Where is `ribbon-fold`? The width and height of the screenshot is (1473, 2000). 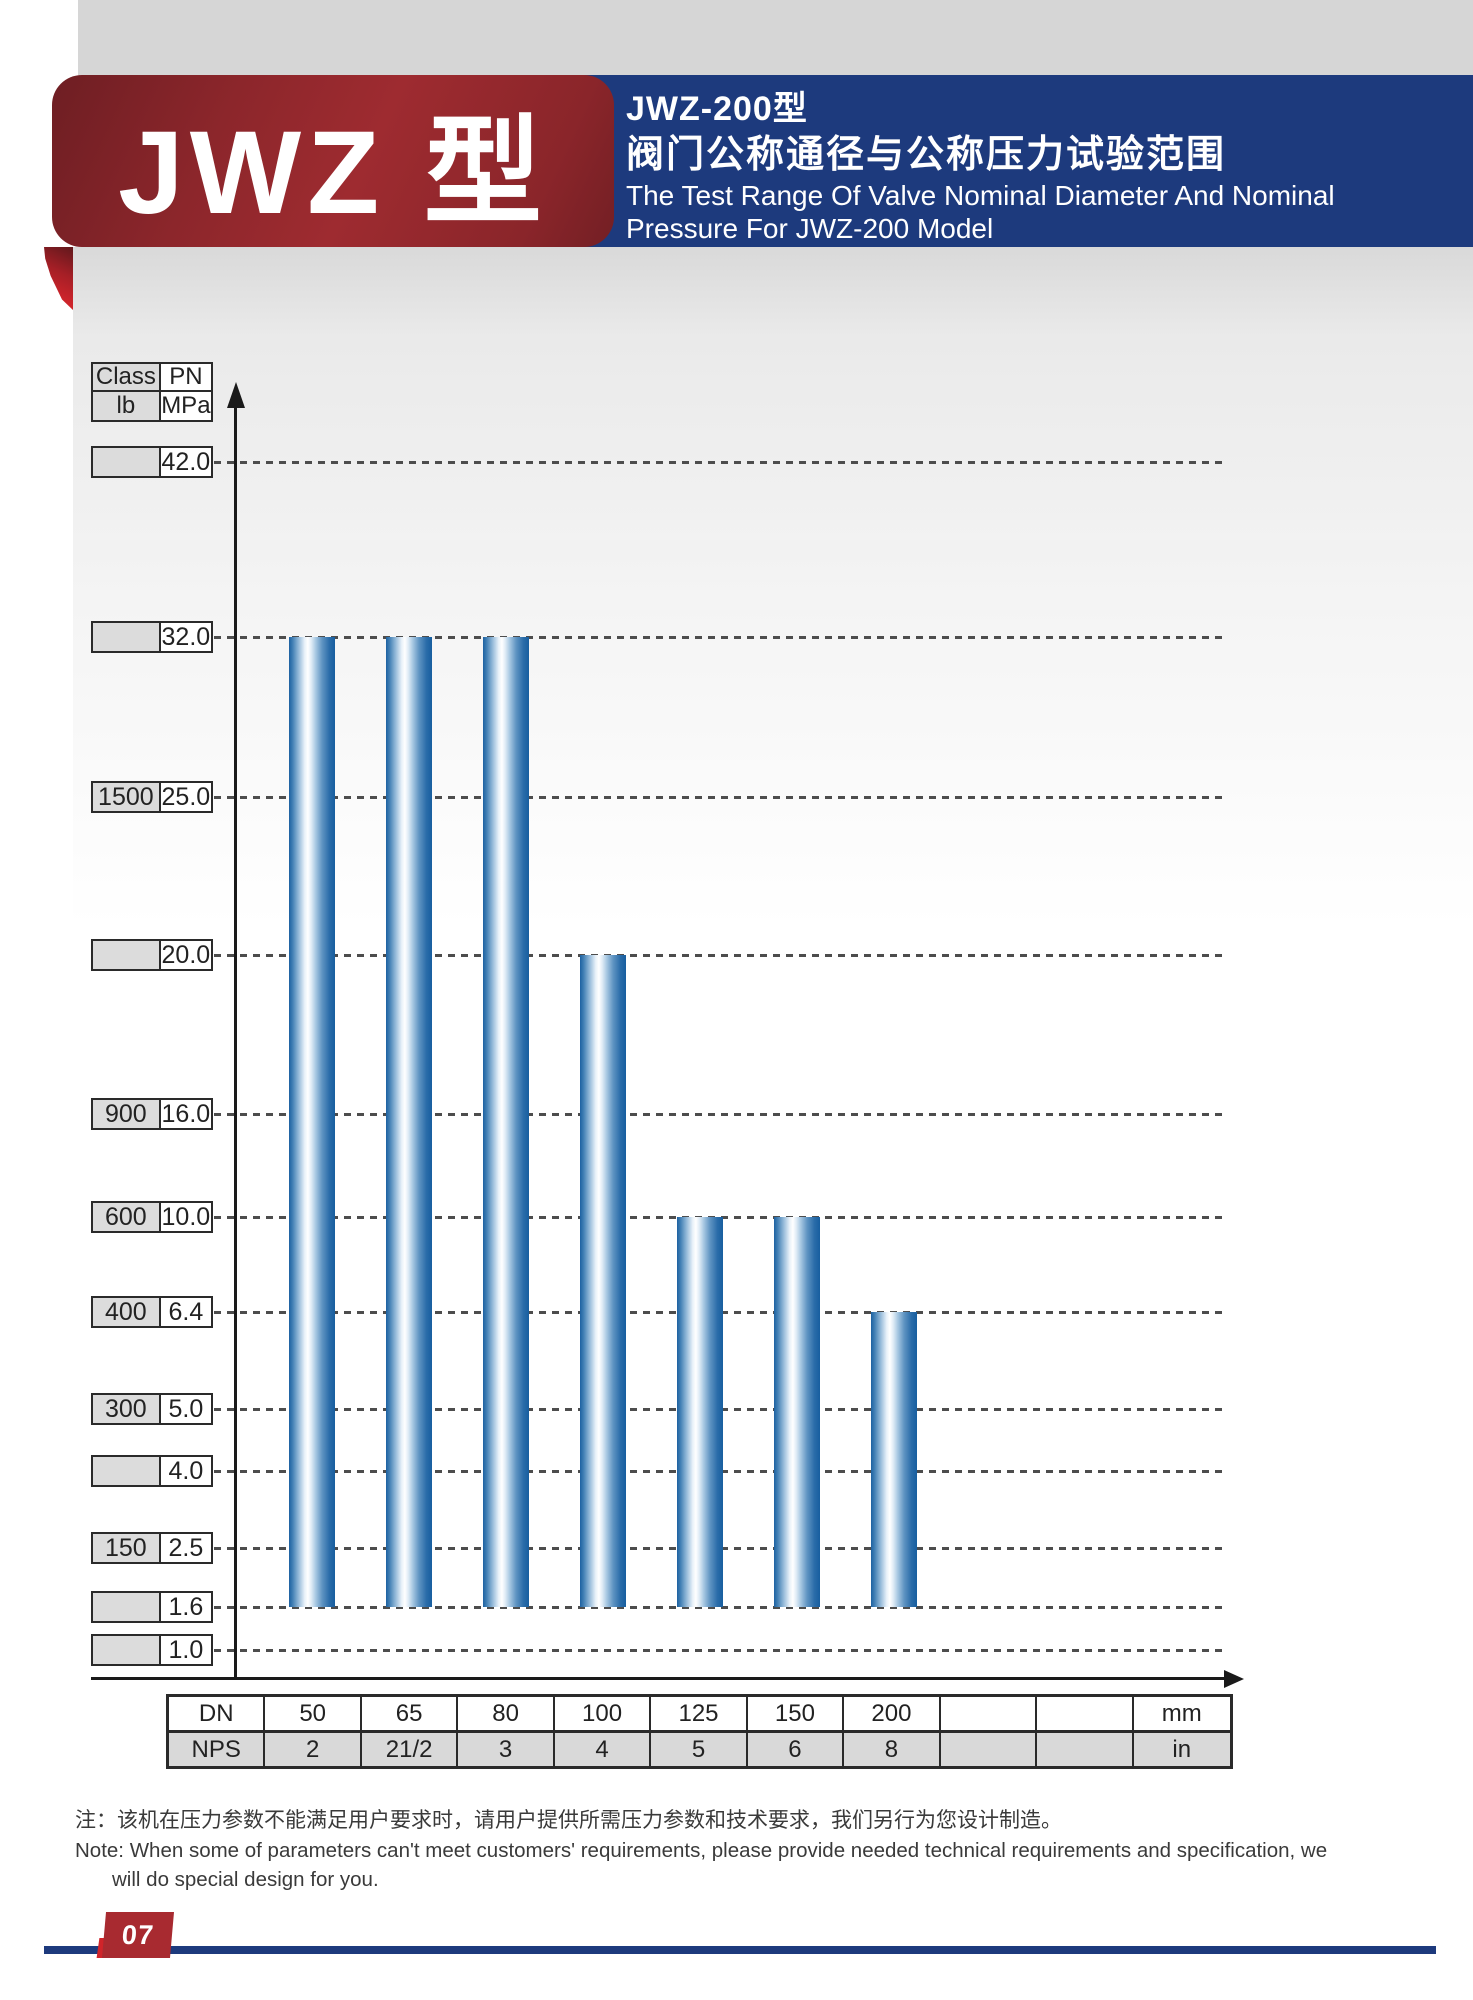
ribbon-fold is located at coordinates (59, 279).